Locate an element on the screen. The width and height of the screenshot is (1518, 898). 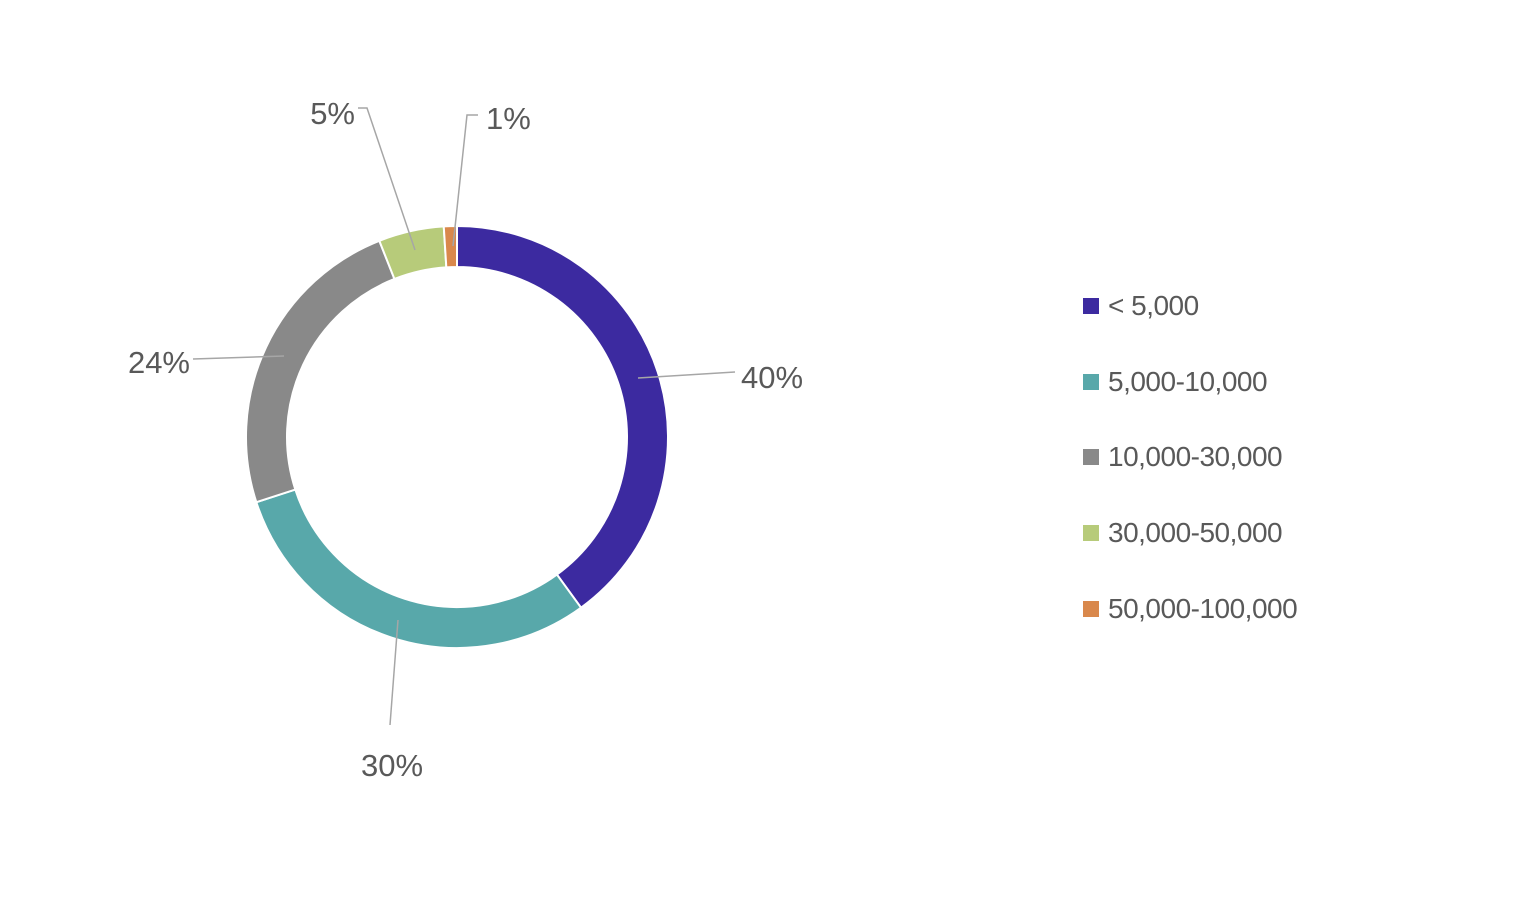
legend-label: 50,000-100,000 is located at coordinates (1203, 608).